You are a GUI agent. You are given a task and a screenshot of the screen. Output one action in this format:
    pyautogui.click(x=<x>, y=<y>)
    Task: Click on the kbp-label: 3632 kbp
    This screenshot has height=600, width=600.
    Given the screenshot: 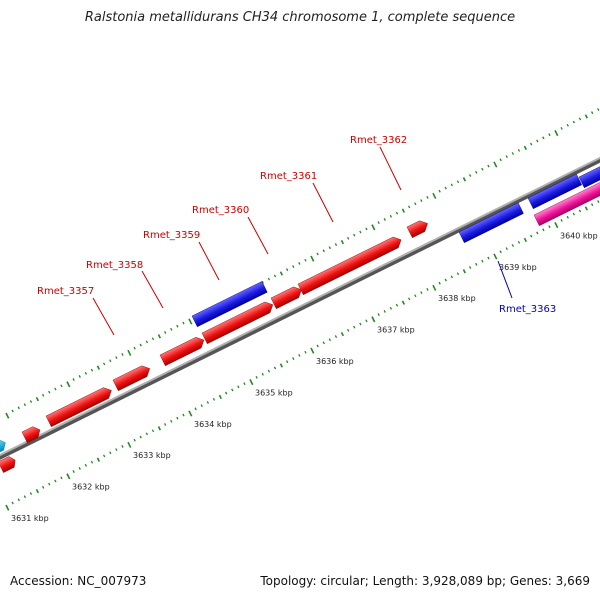 What is the action you would take?
    pyautogui.click(x=91, y=487)
    